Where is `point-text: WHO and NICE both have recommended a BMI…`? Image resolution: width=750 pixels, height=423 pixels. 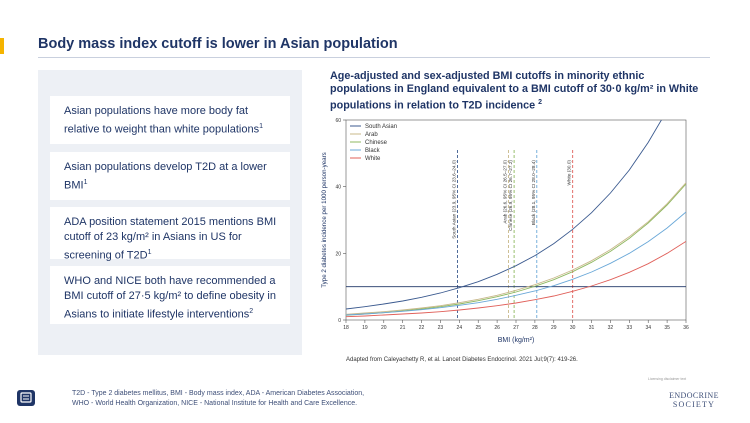
point-text: WHO and NICE both have recommended a BMI… is located at coordinates (170, 298).